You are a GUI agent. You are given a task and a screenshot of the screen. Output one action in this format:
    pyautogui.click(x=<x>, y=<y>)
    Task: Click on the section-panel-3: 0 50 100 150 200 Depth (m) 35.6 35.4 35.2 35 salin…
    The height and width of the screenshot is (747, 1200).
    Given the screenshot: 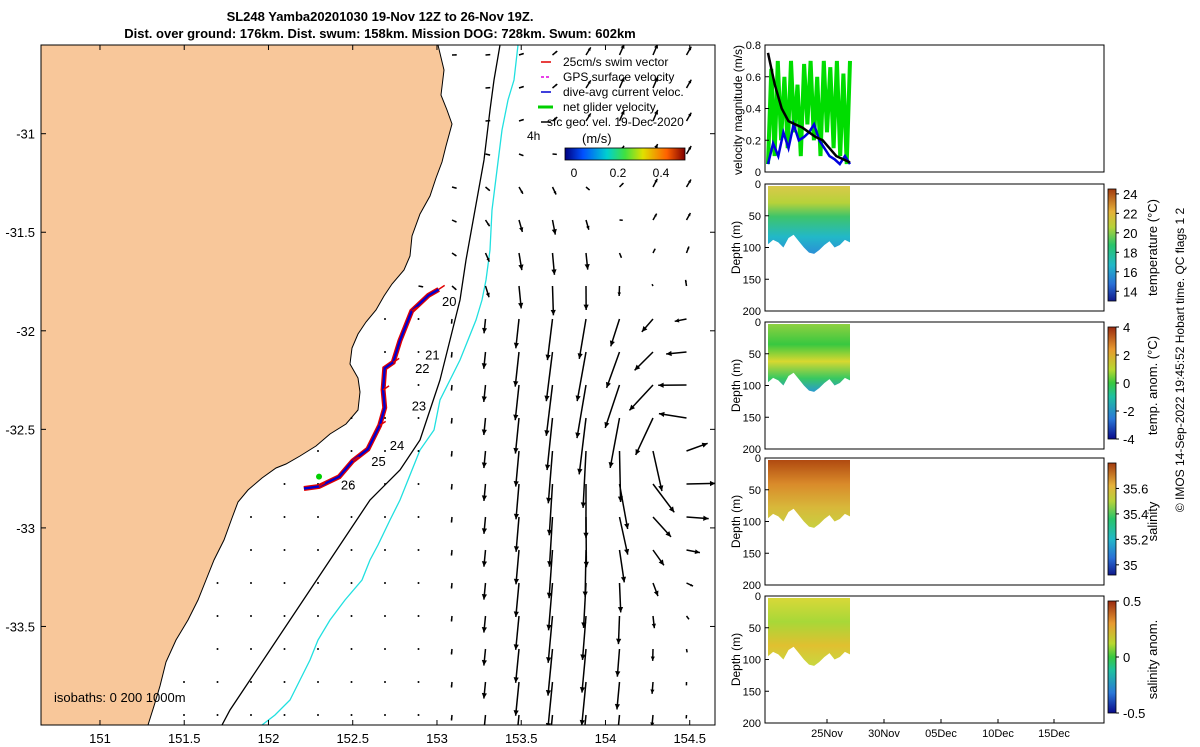 What is the action you would take?
    pyautogui.click(x=944, y=522)
    